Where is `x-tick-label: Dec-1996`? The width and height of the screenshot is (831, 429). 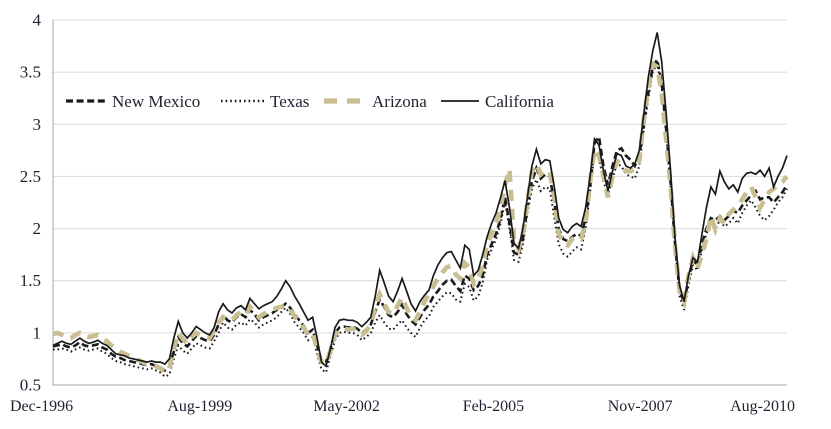 x-tick-label: Dec-1996 is located at coordinates (41, 406).